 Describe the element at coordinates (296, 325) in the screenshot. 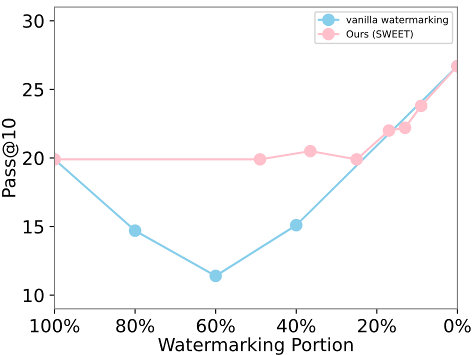

I see `x-tick-label: 40%` at that location.